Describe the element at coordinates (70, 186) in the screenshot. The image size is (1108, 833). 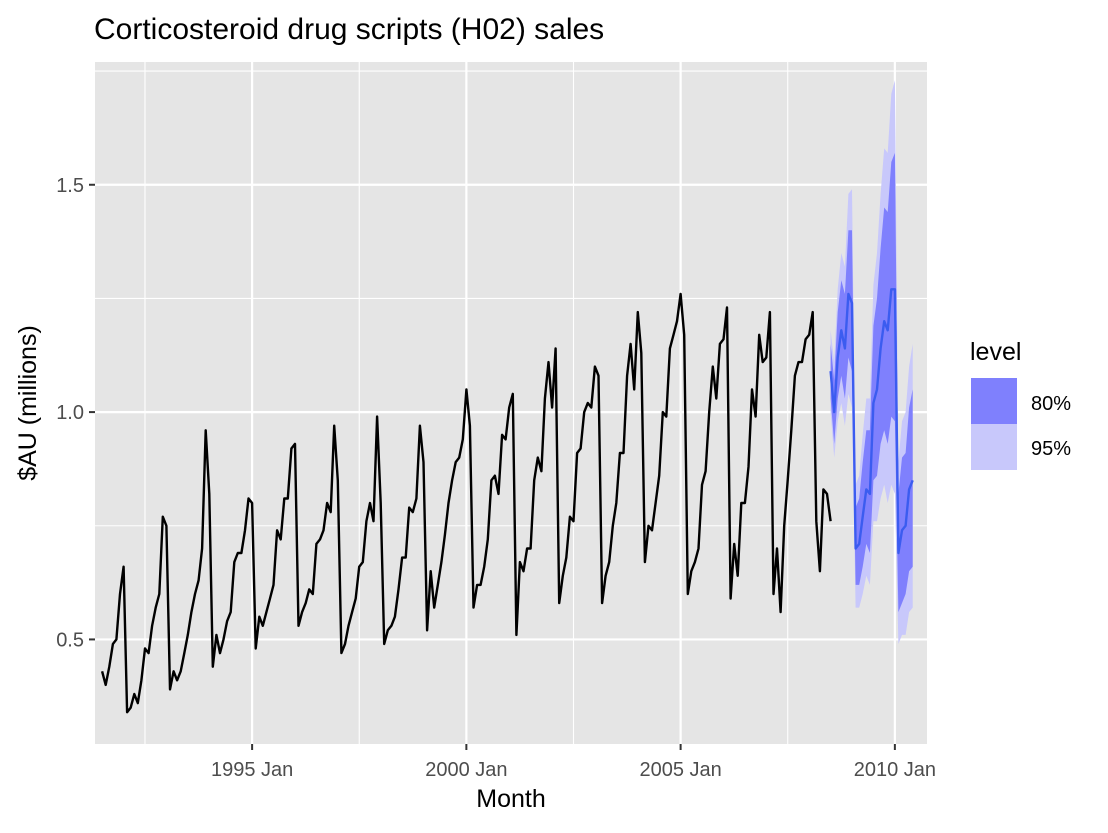
I see `y-tick-label-2: 1.5` at that location.